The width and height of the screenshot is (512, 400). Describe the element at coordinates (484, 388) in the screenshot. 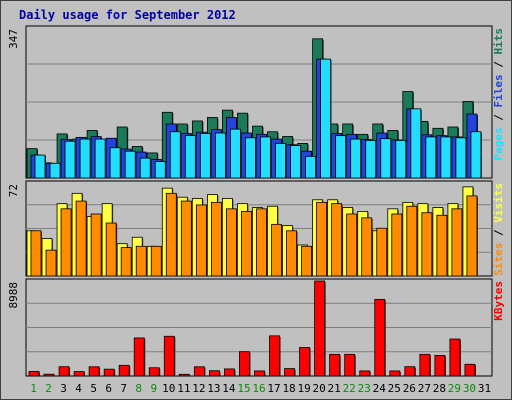

I see `x-tick-label: 31` at that location.